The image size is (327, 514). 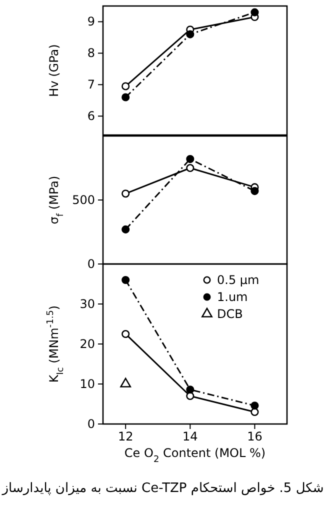 What do you see at coordinates (254, 437) in the screenshot?
I see `x-tick-label: 16` at bounding box center [254, 437].